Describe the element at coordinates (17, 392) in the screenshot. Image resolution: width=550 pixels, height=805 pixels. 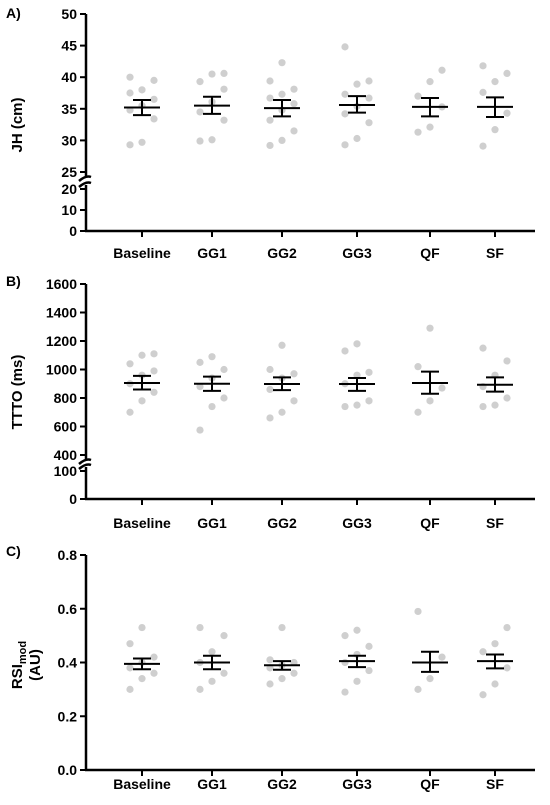
I see `y-axis-title: TTTO (ms)` at that location.